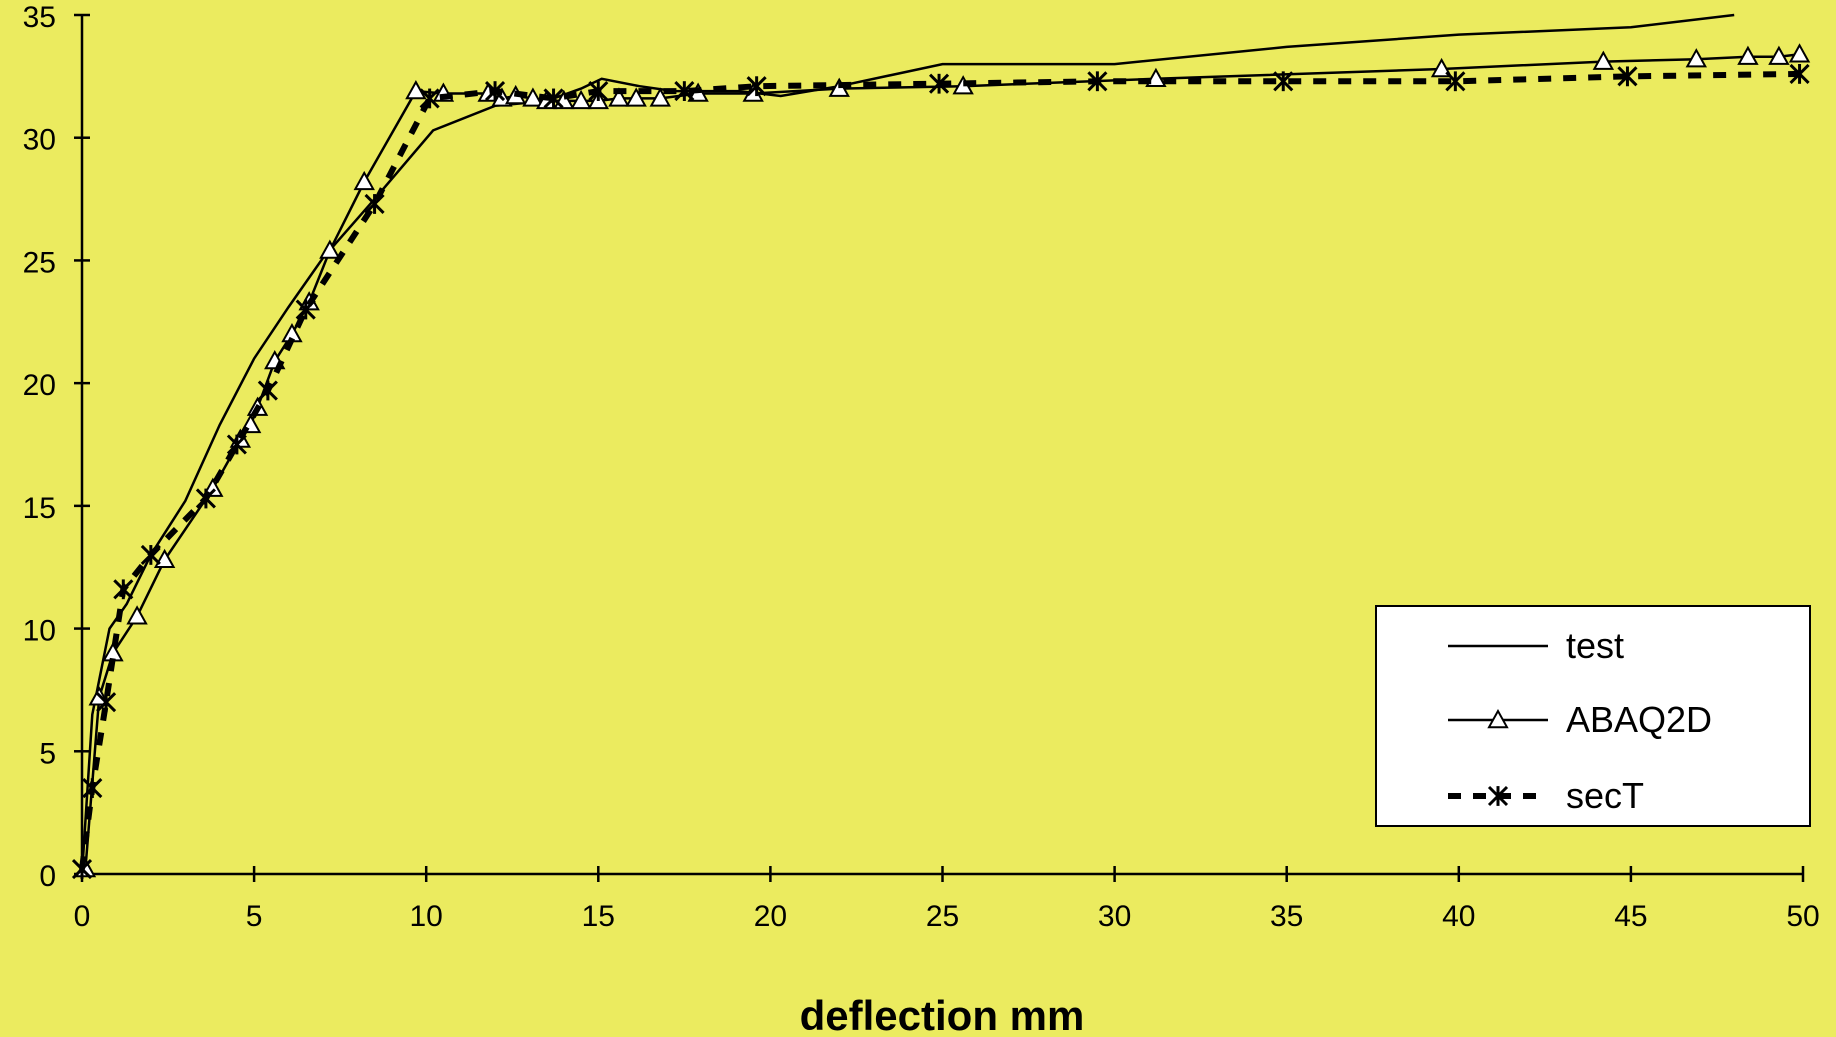 This screenshot has width=1836, height=1037. I want to click on y-tick-label: 20, so click(39, 385).